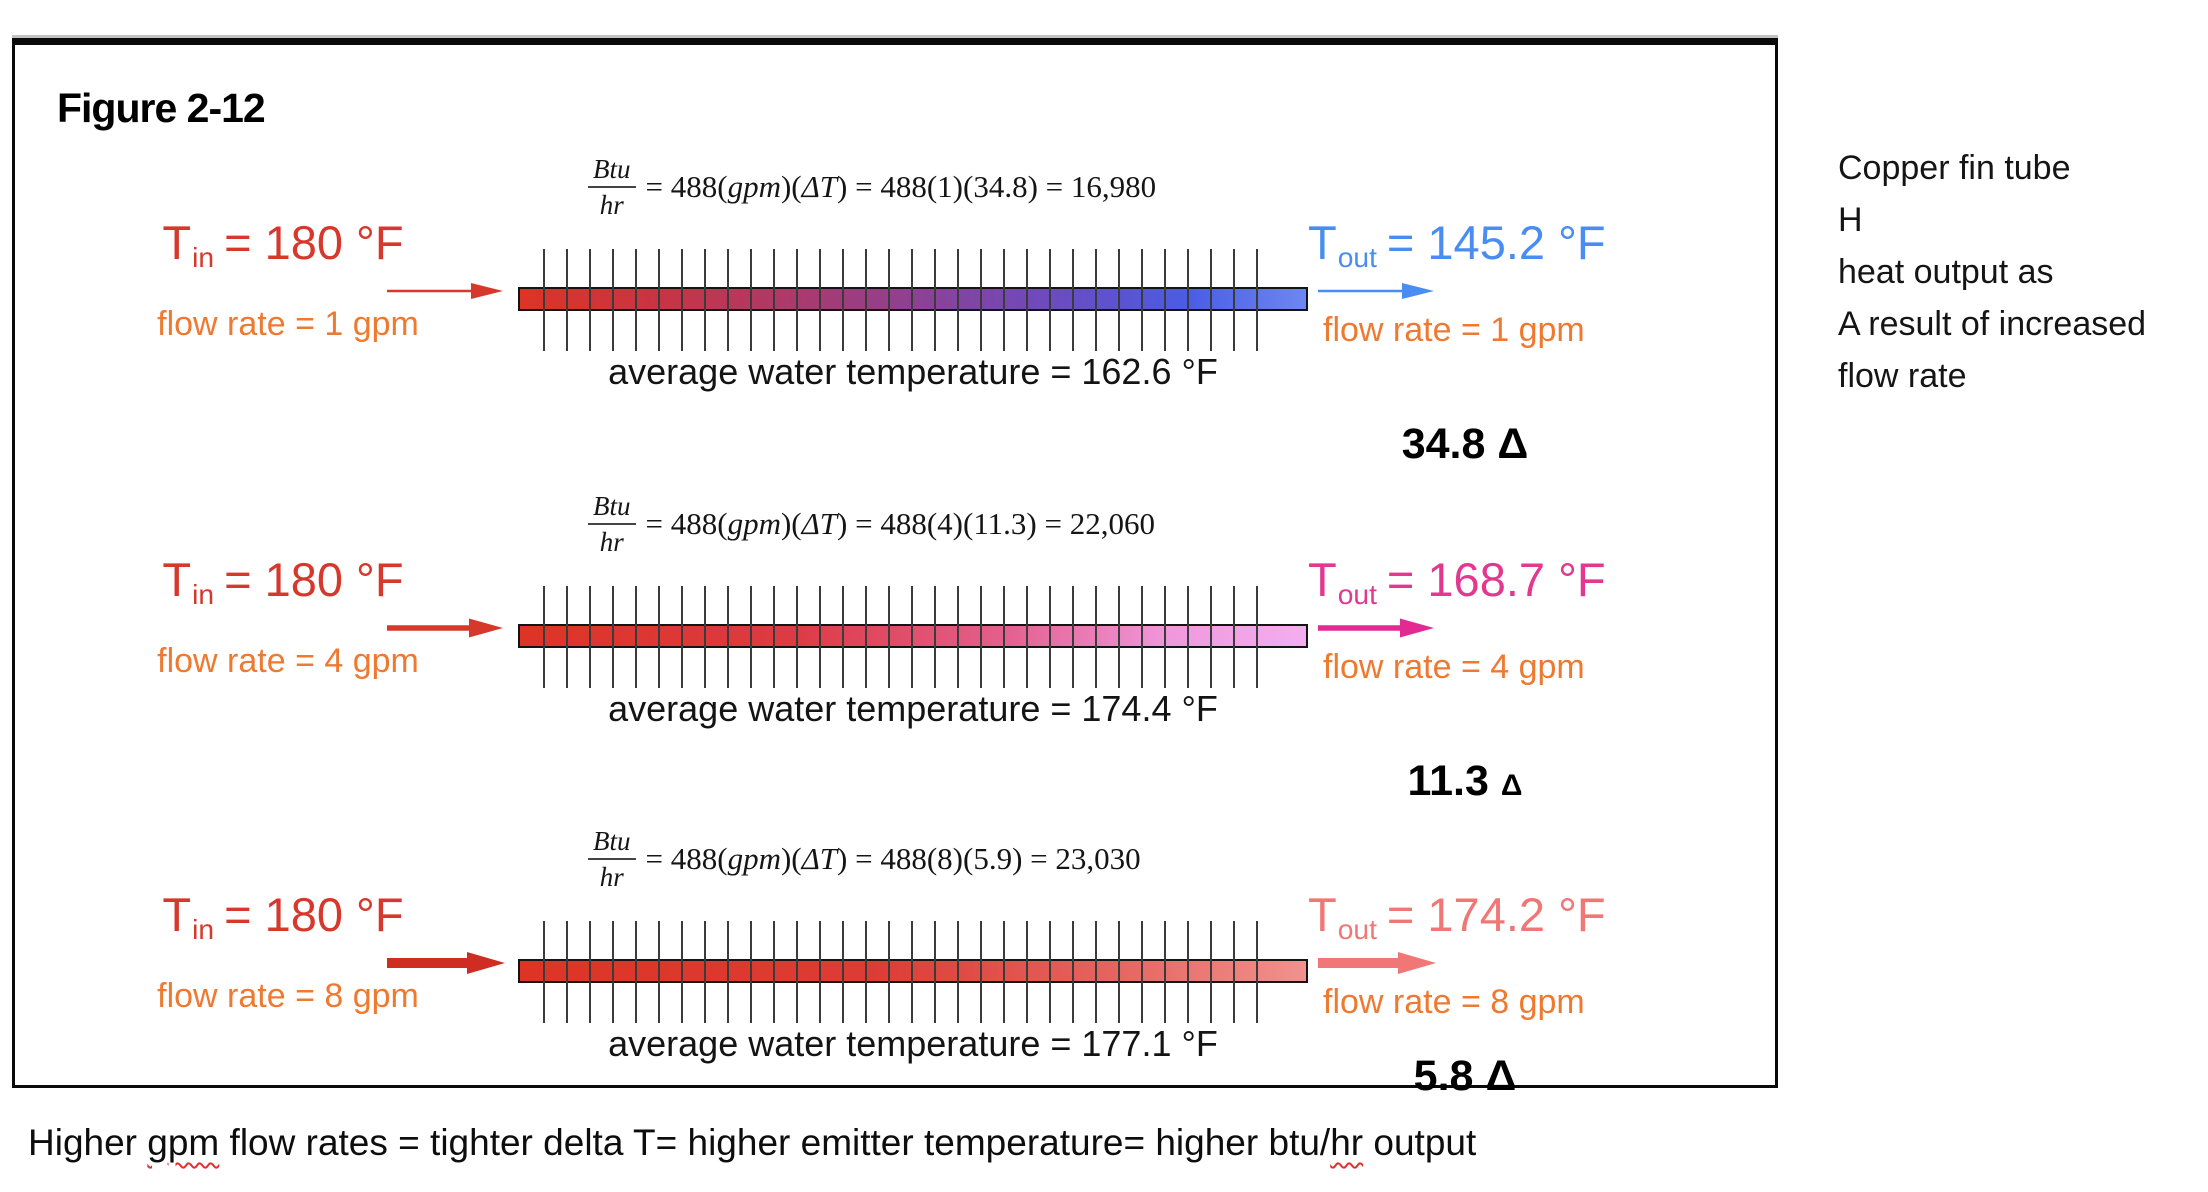 This screenshot has height=1192, width=2208. Describe the element at coordinates (900, 524) in the screenshot. I see `formula-equation: = 488(gpm)(ΔT) = 488(4)(11.3) = 22,060` at that location.